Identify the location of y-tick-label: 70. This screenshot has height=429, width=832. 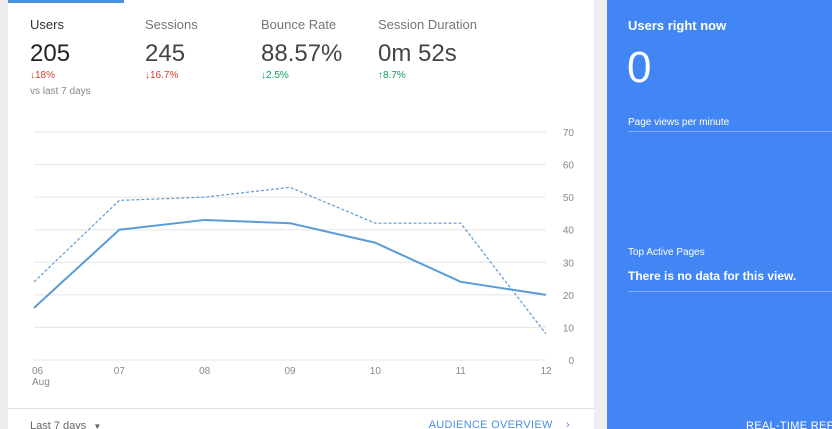
(569, 133).